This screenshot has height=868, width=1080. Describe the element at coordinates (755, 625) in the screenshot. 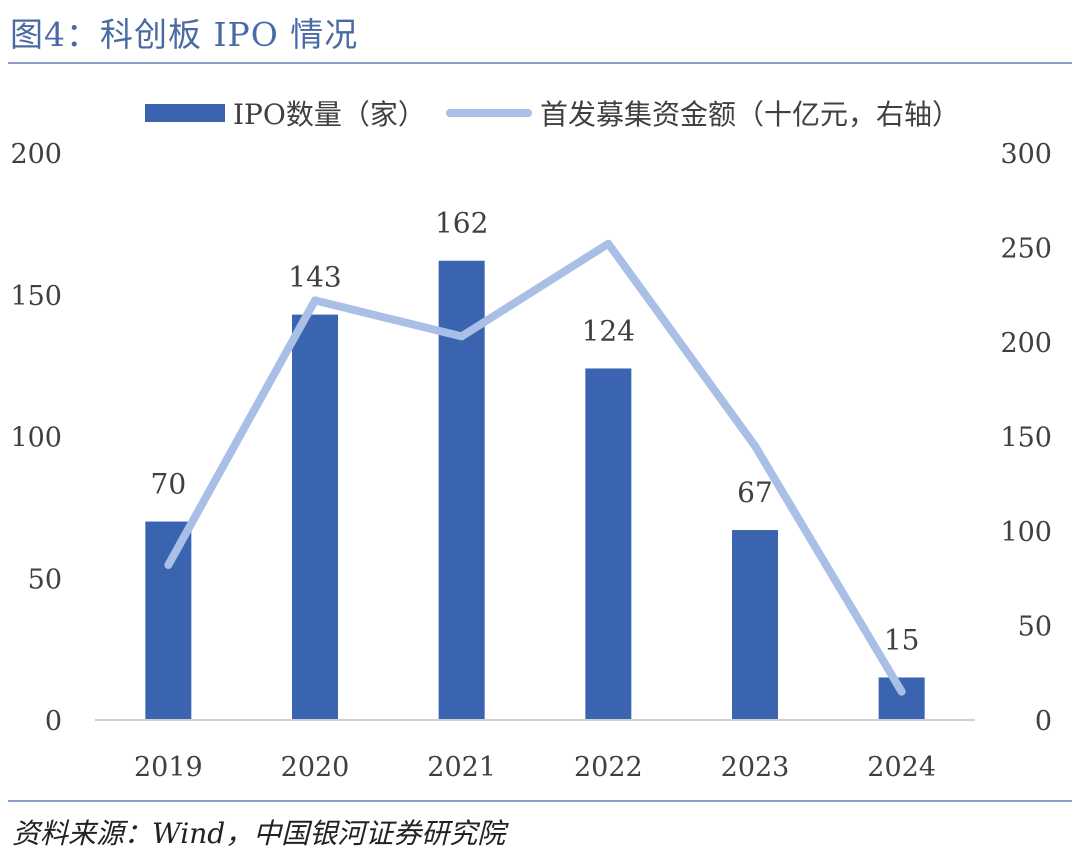

I see `bar-2023` at that location.